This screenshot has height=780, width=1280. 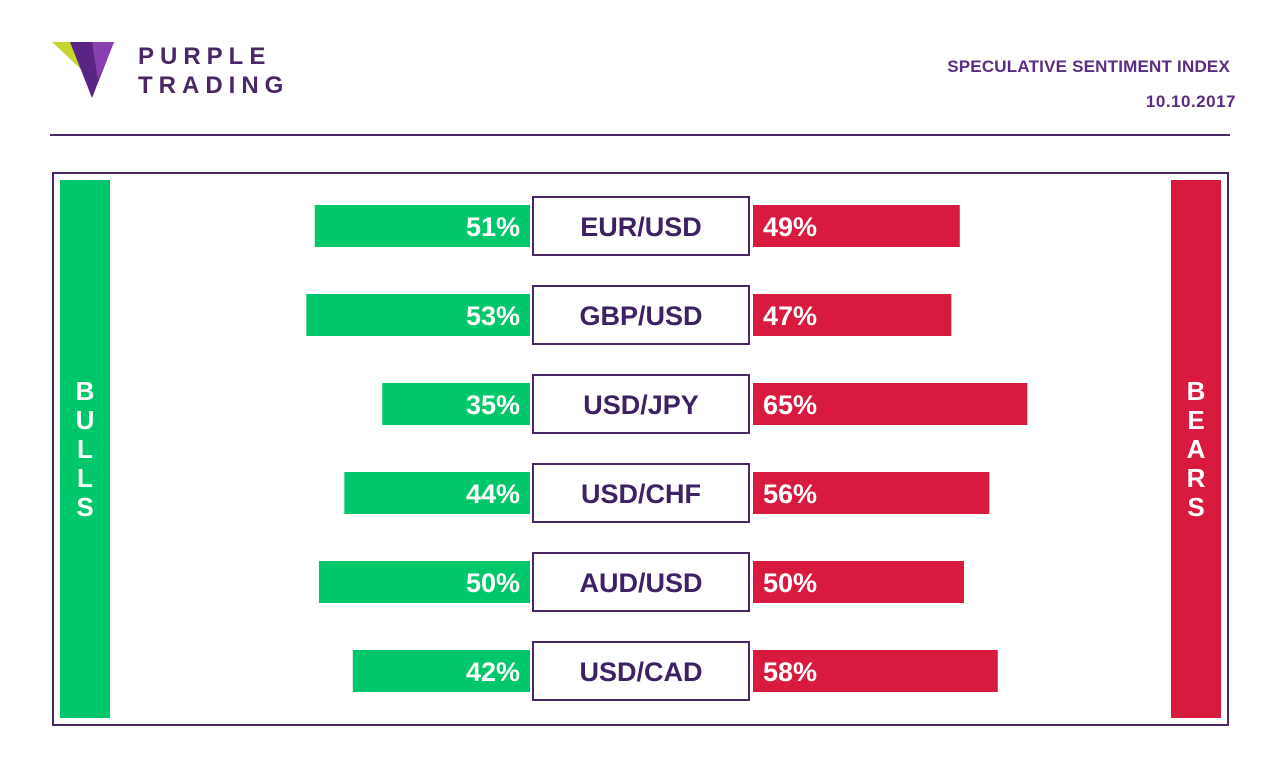 What do you see at coordinates (790, 672) in the screenshot?
I see `bears-value-label: 58%` at bounding box center [790, 672].